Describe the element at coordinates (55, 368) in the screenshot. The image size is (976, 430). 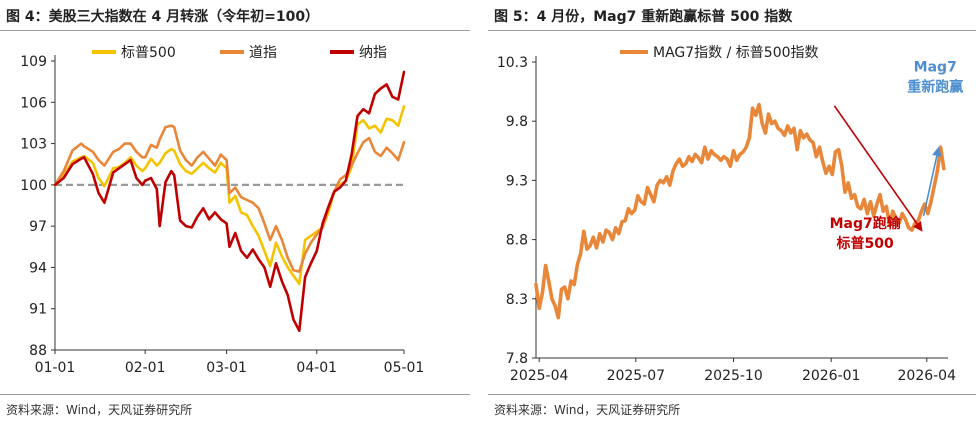
I see `x-tick-label: 01-01` at that location.